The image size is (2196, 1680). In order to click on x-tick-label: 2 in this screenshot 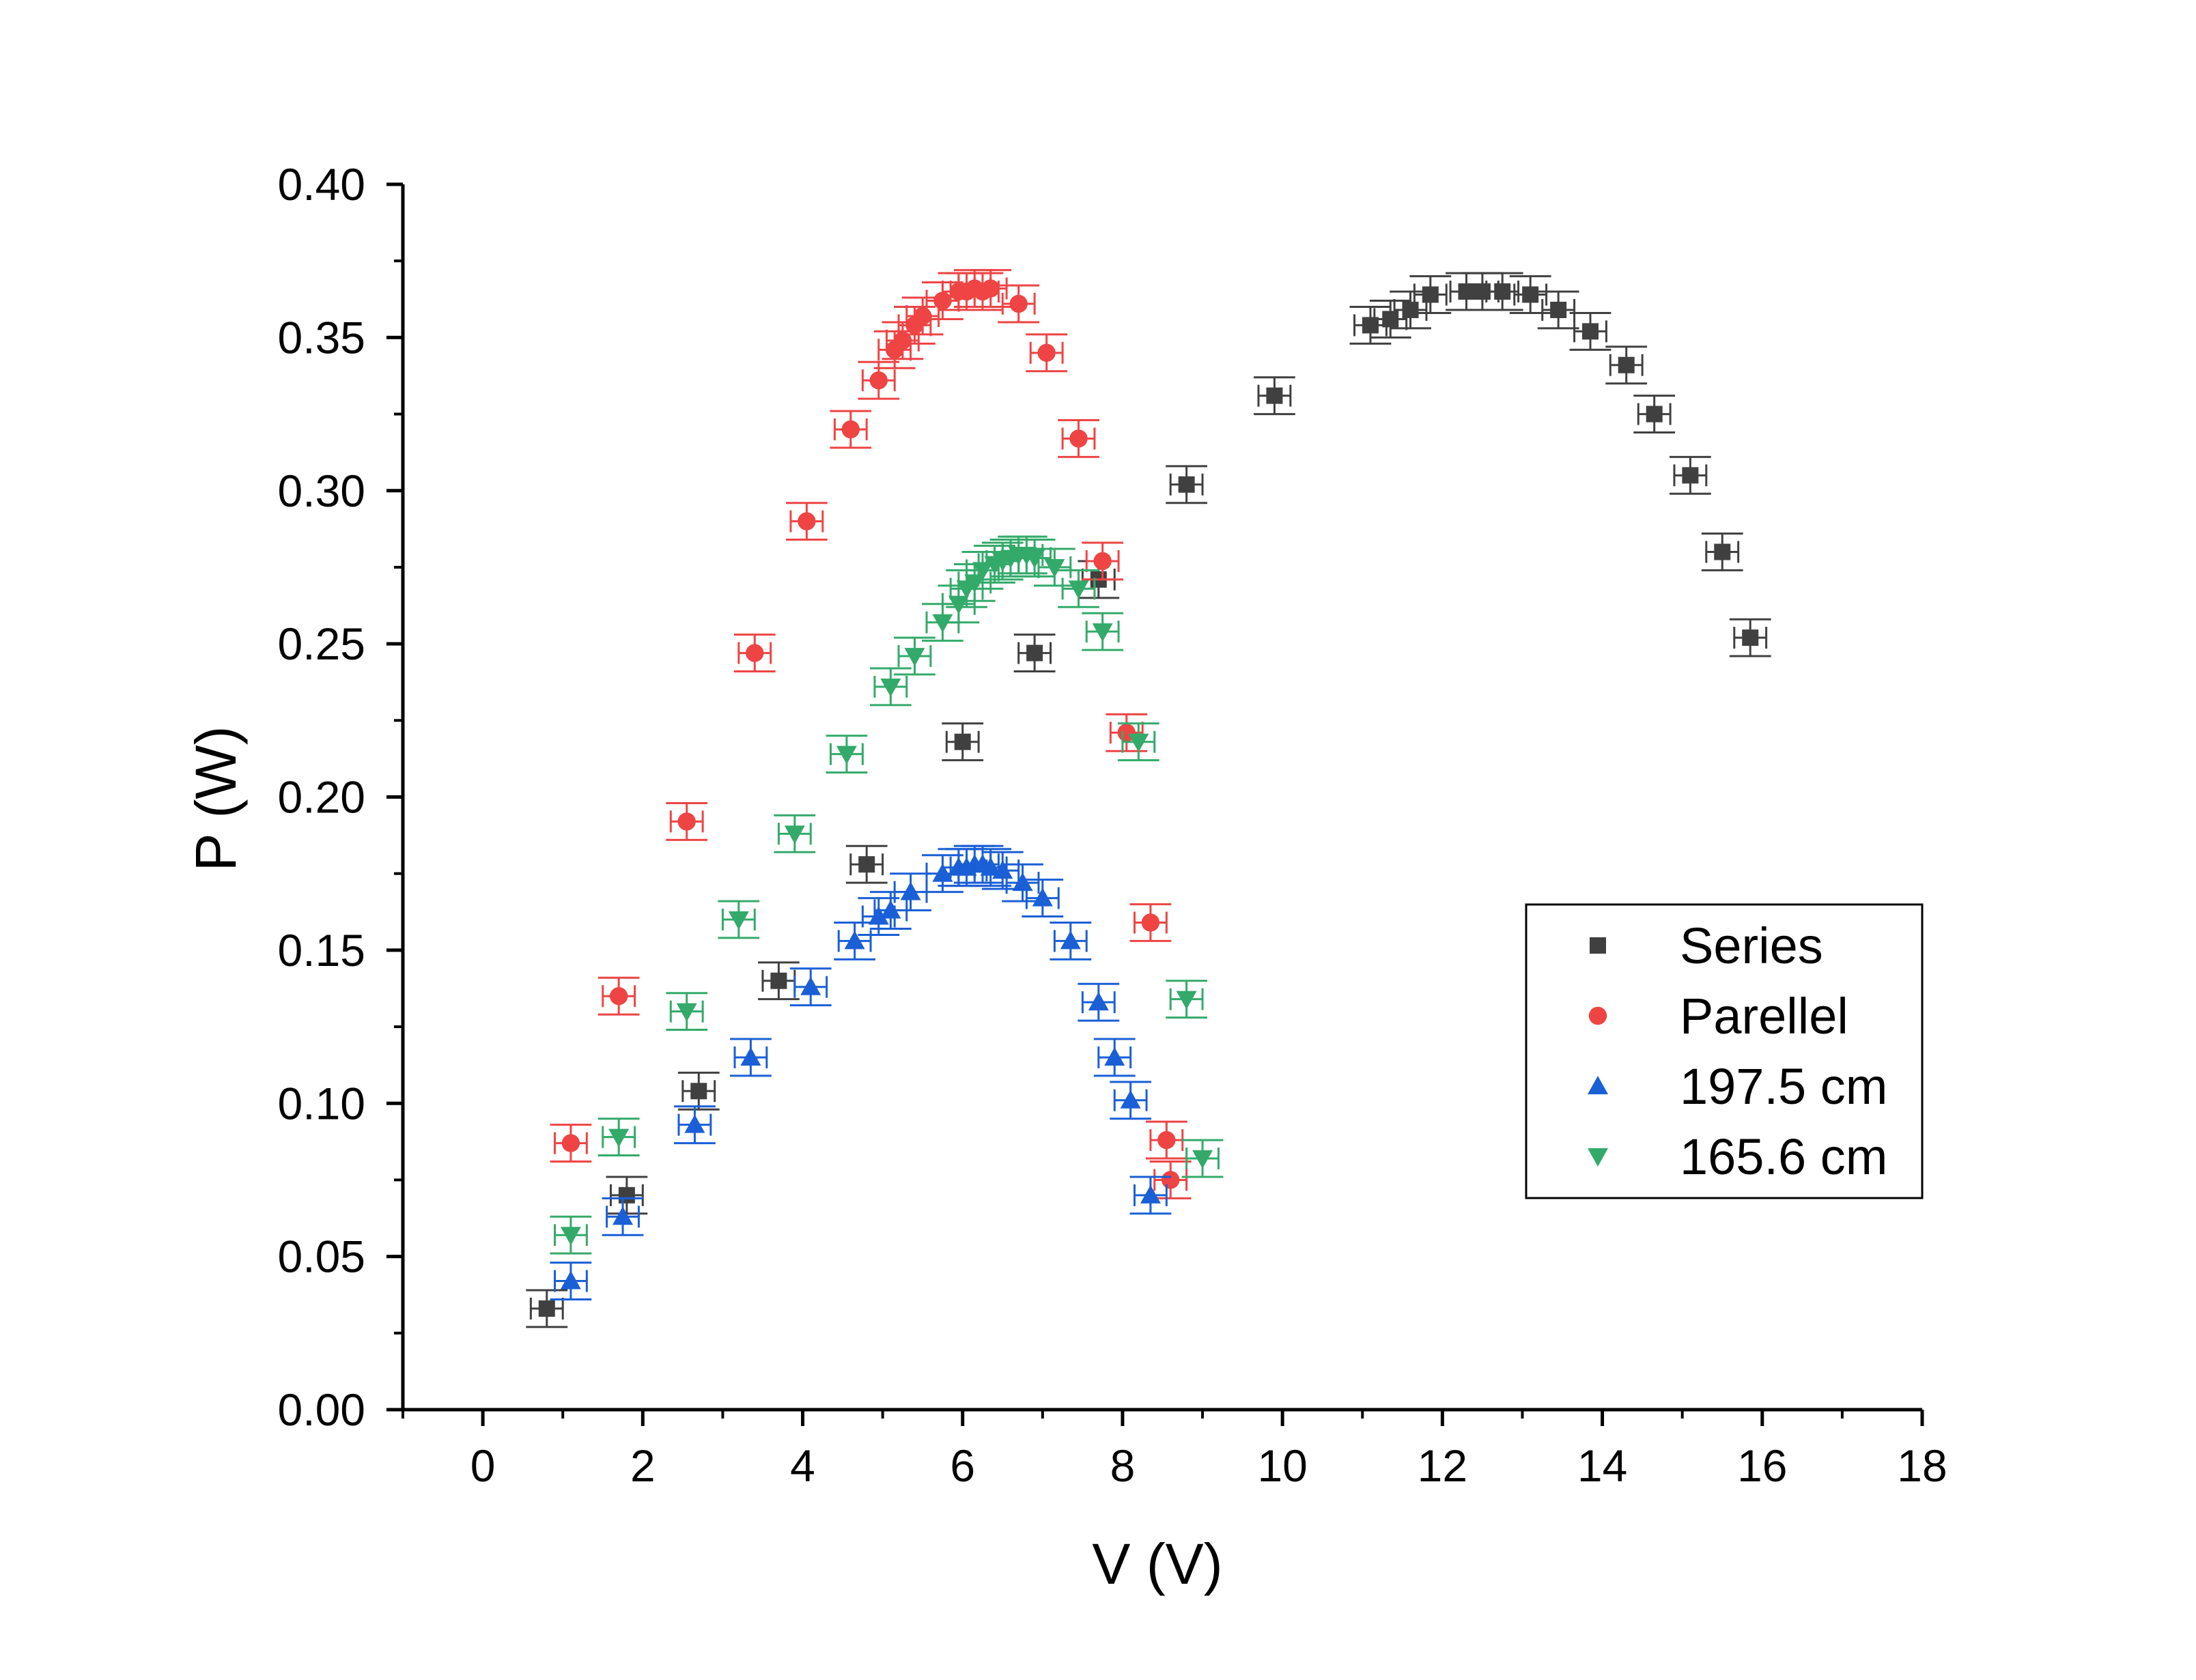, I will do `click(643, 1465)`.